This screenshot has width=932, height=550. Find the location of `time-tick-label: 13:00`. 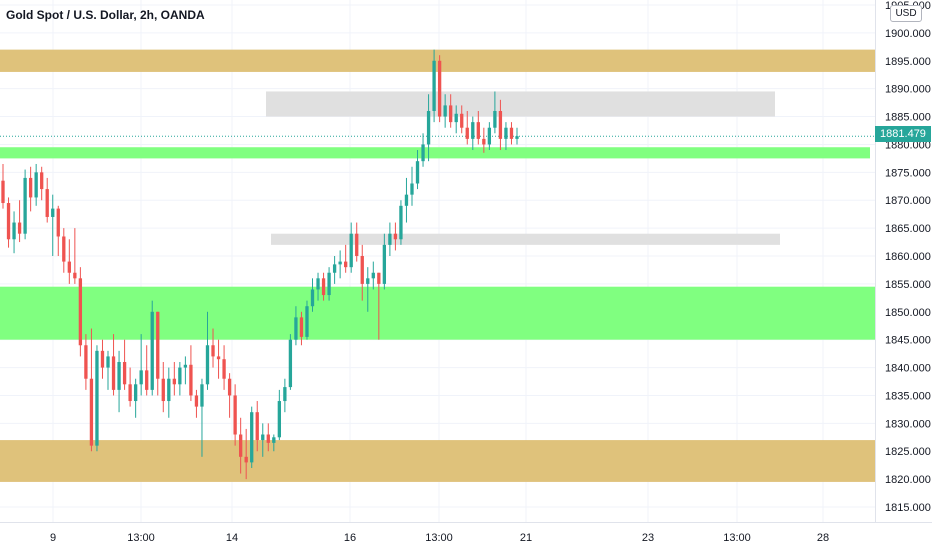

time-tick-label: 13:00 is located at coordinates (737, 538).